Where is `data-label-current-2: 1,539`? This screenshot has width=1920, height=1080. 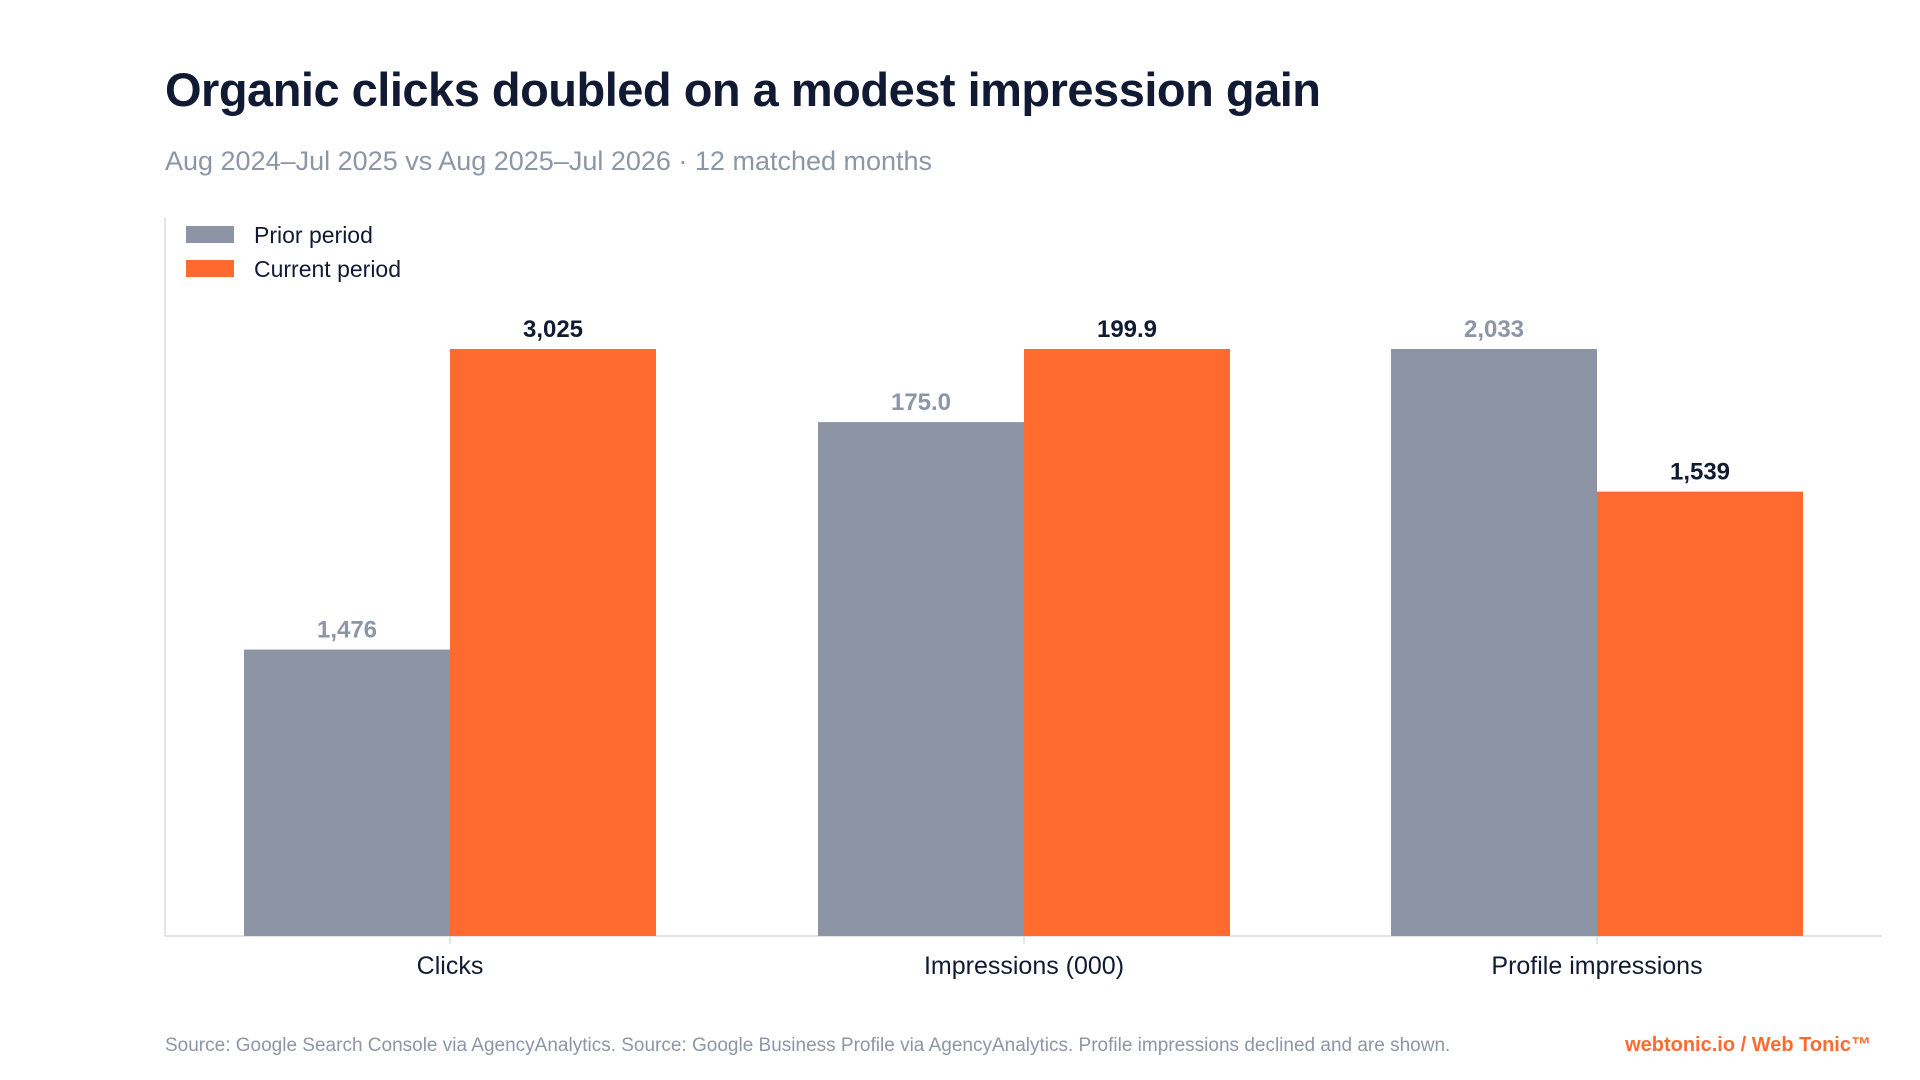
data-label-current-2: 1,539 is located at coordinates (1700, 472).